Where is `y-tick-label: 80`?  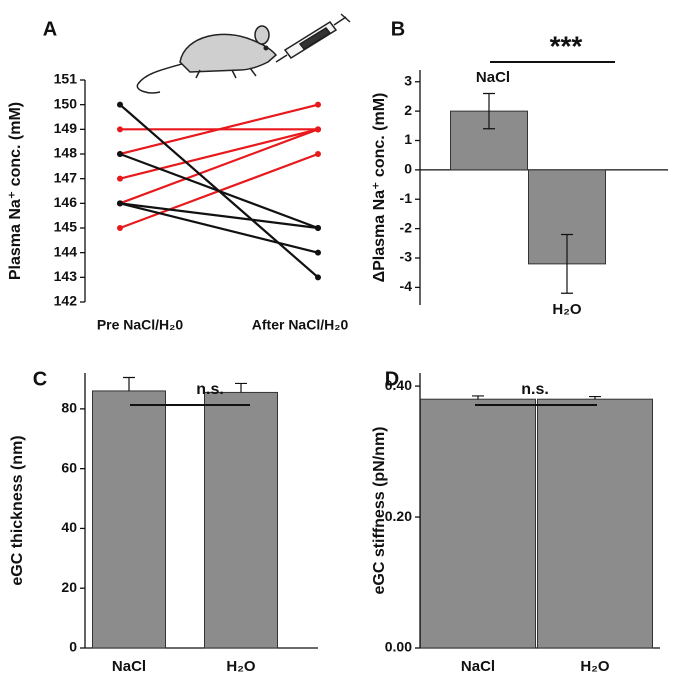
y-tick-label: 80 is located at coordinates (69, 408).